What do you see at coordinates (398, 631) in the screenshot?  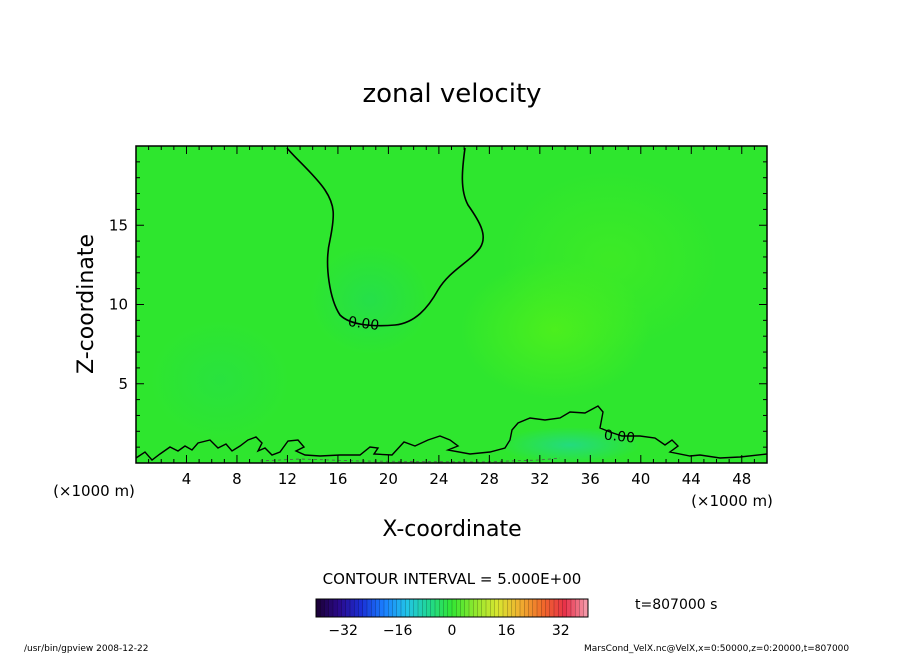 I see `colorbar-tick-label: −16` at bounding box center [398, 631].